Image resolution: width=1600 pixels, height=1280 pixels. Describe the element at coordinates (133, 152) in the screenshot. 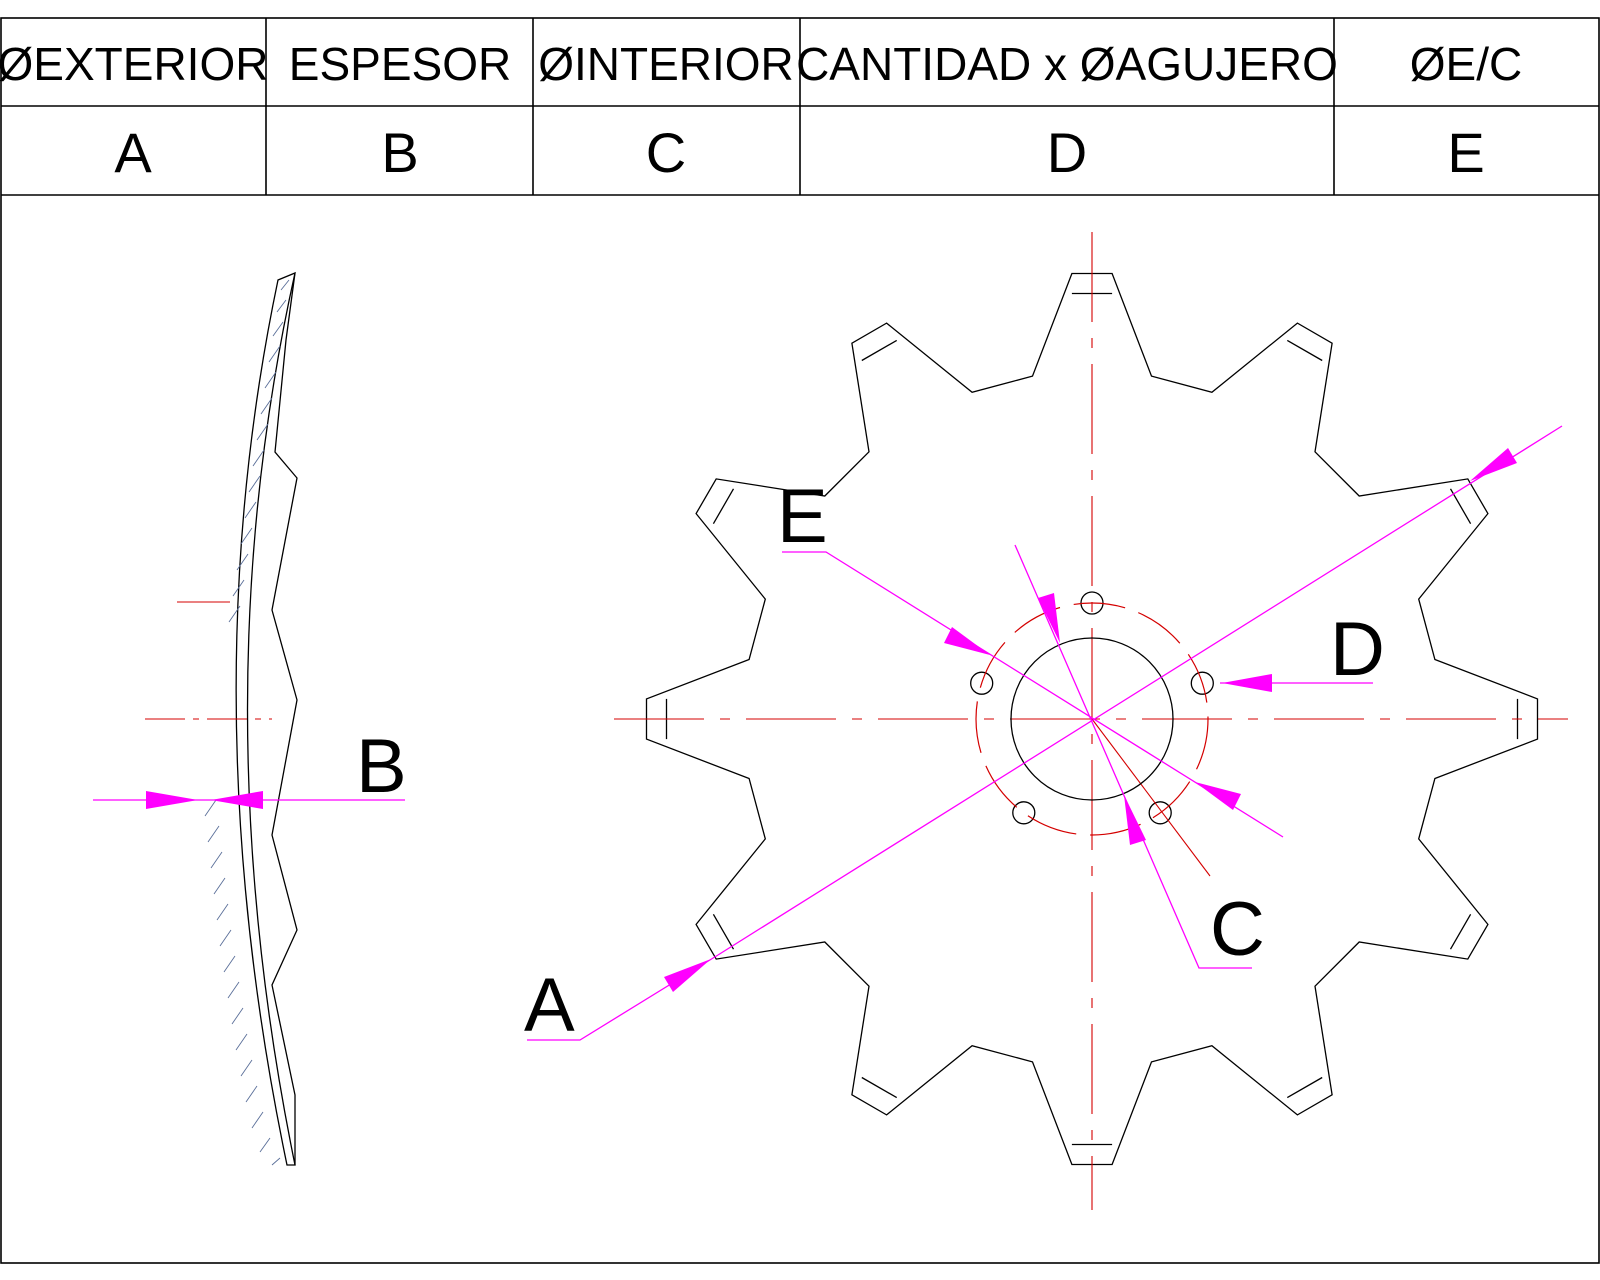

I see `value-letter-a: A` at that location.